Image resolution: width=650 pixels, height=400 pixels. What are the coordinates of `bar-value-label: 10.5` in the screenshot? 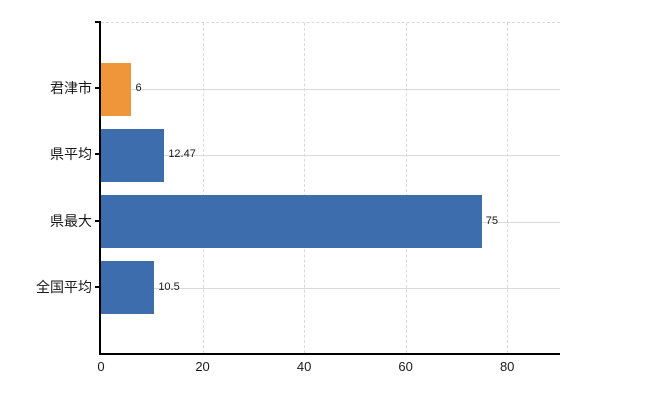 It's located at (169, 286).